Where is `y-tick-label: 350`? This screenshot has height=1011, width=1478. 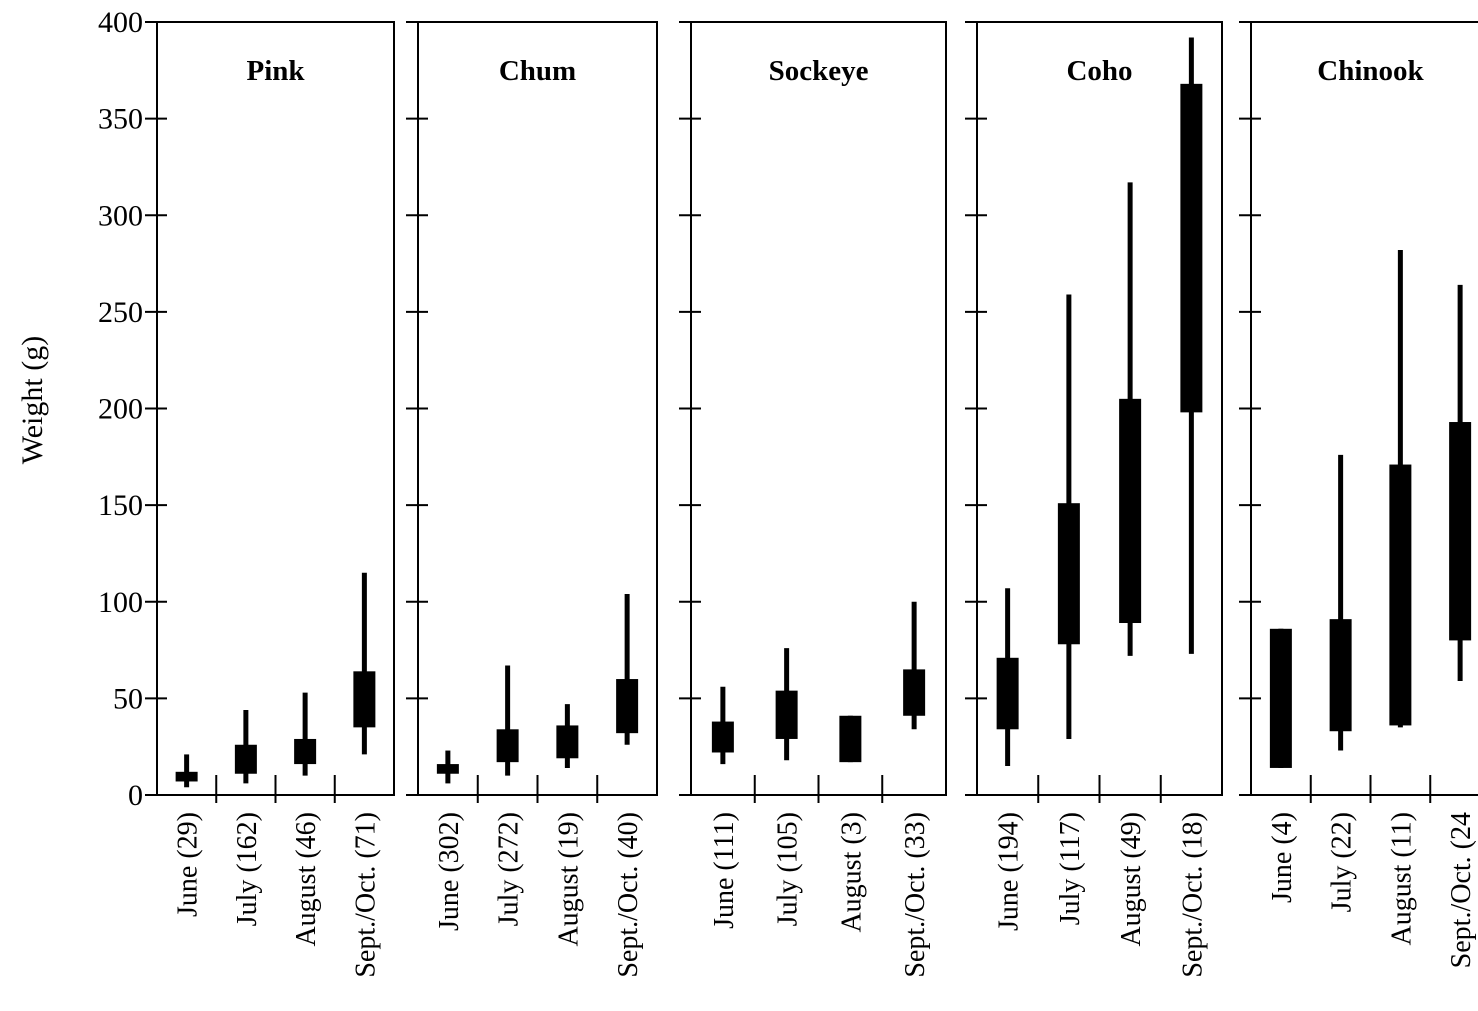
y-tick-label: 350 is located at coordinates (120, 119).